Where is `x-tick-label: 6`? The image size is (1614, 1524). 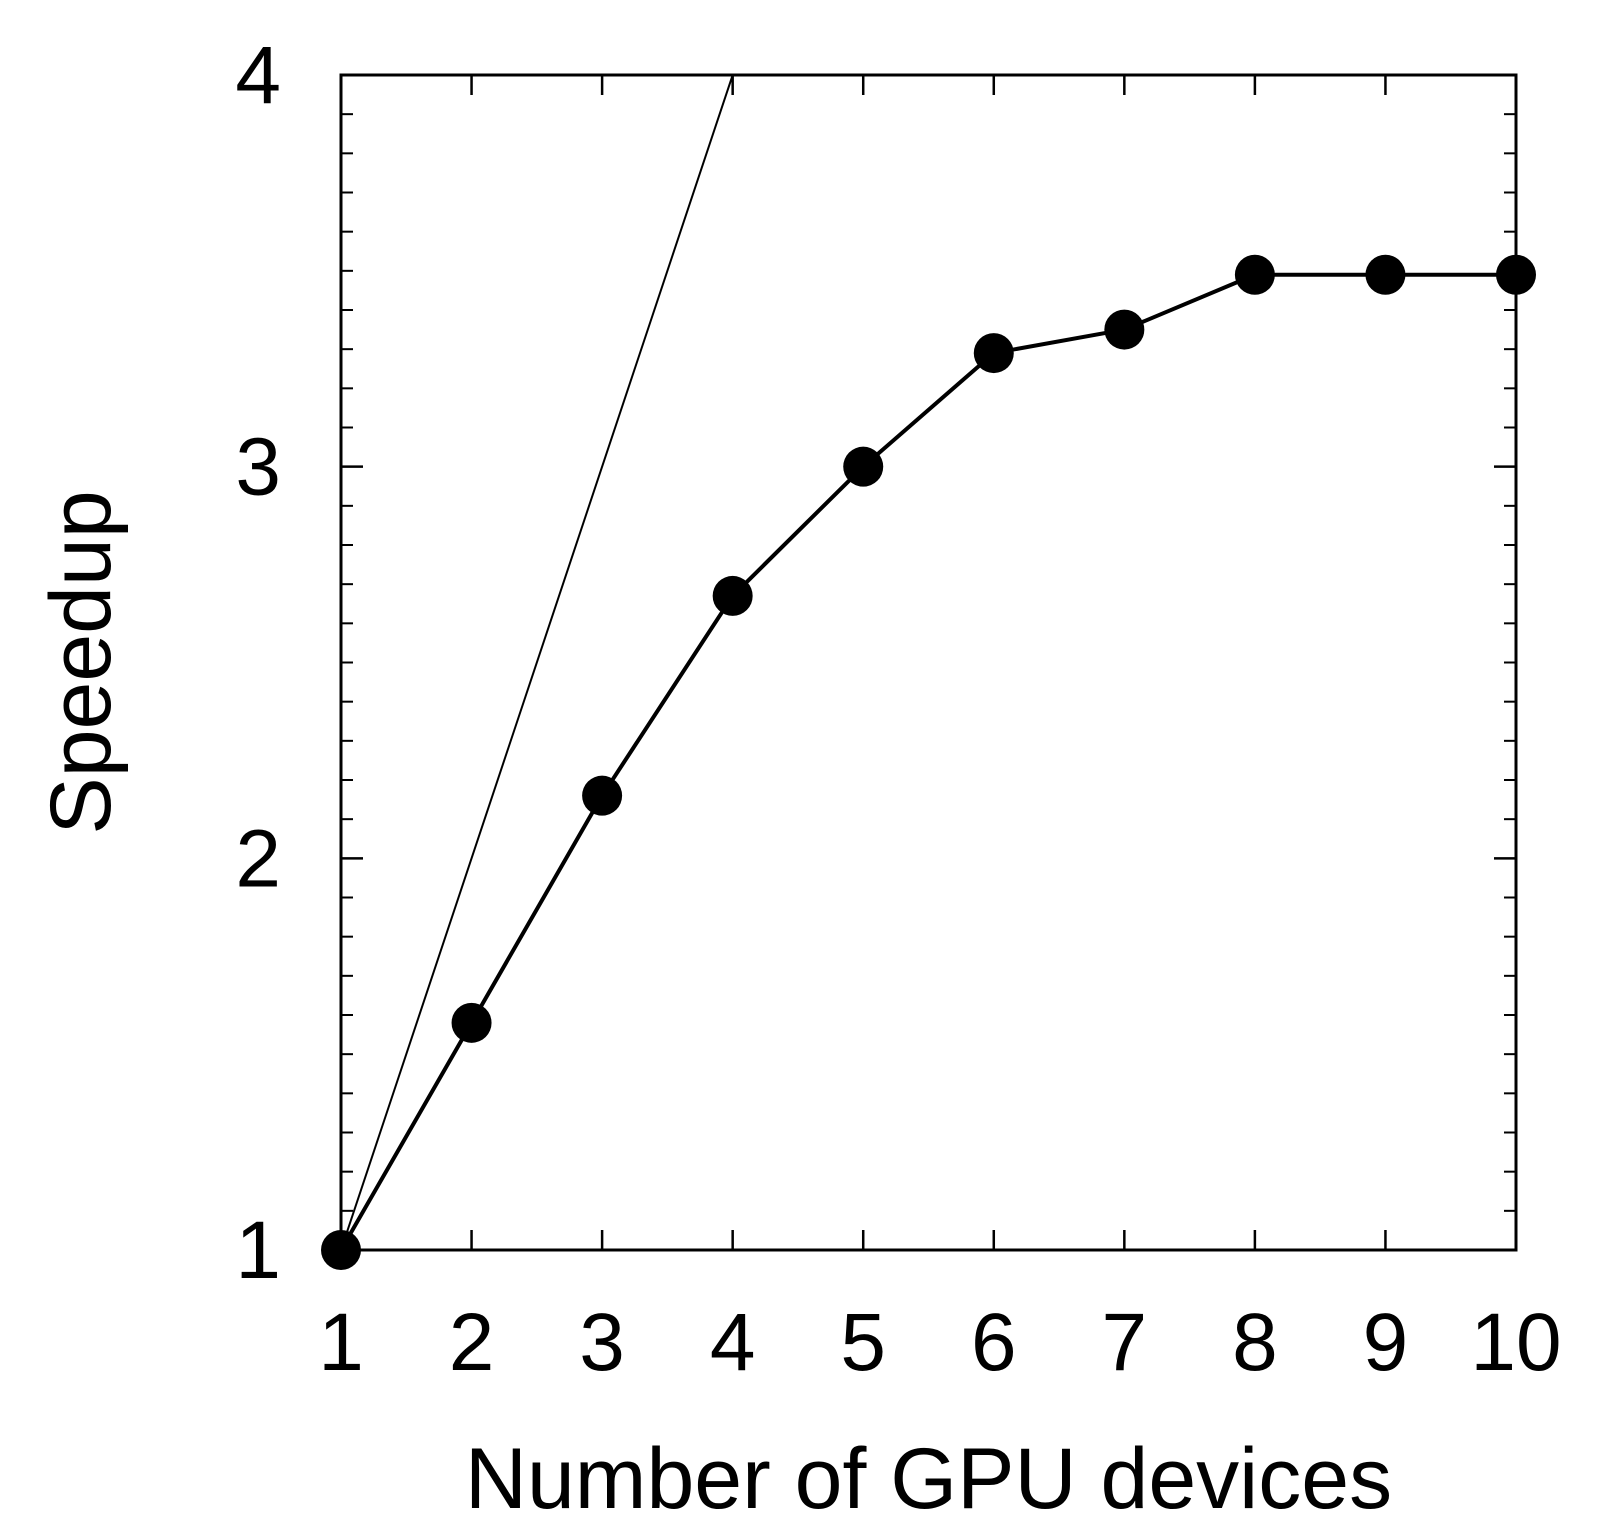
x-tick-label: 6 is located at coordinates (994, 1342).